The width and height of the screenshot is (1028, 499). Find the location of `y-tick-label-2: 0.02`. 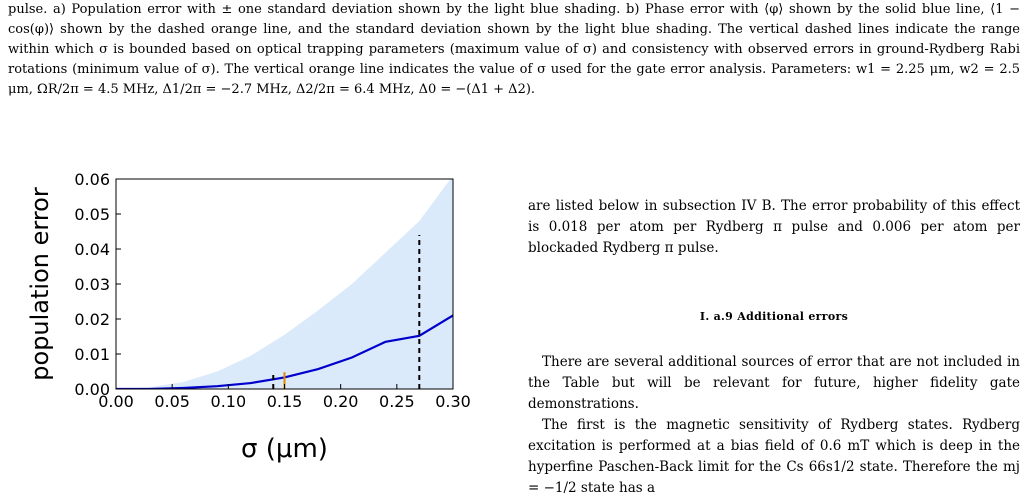

y-tick-label-2: 0.02 is located at coordinates (92, 319).